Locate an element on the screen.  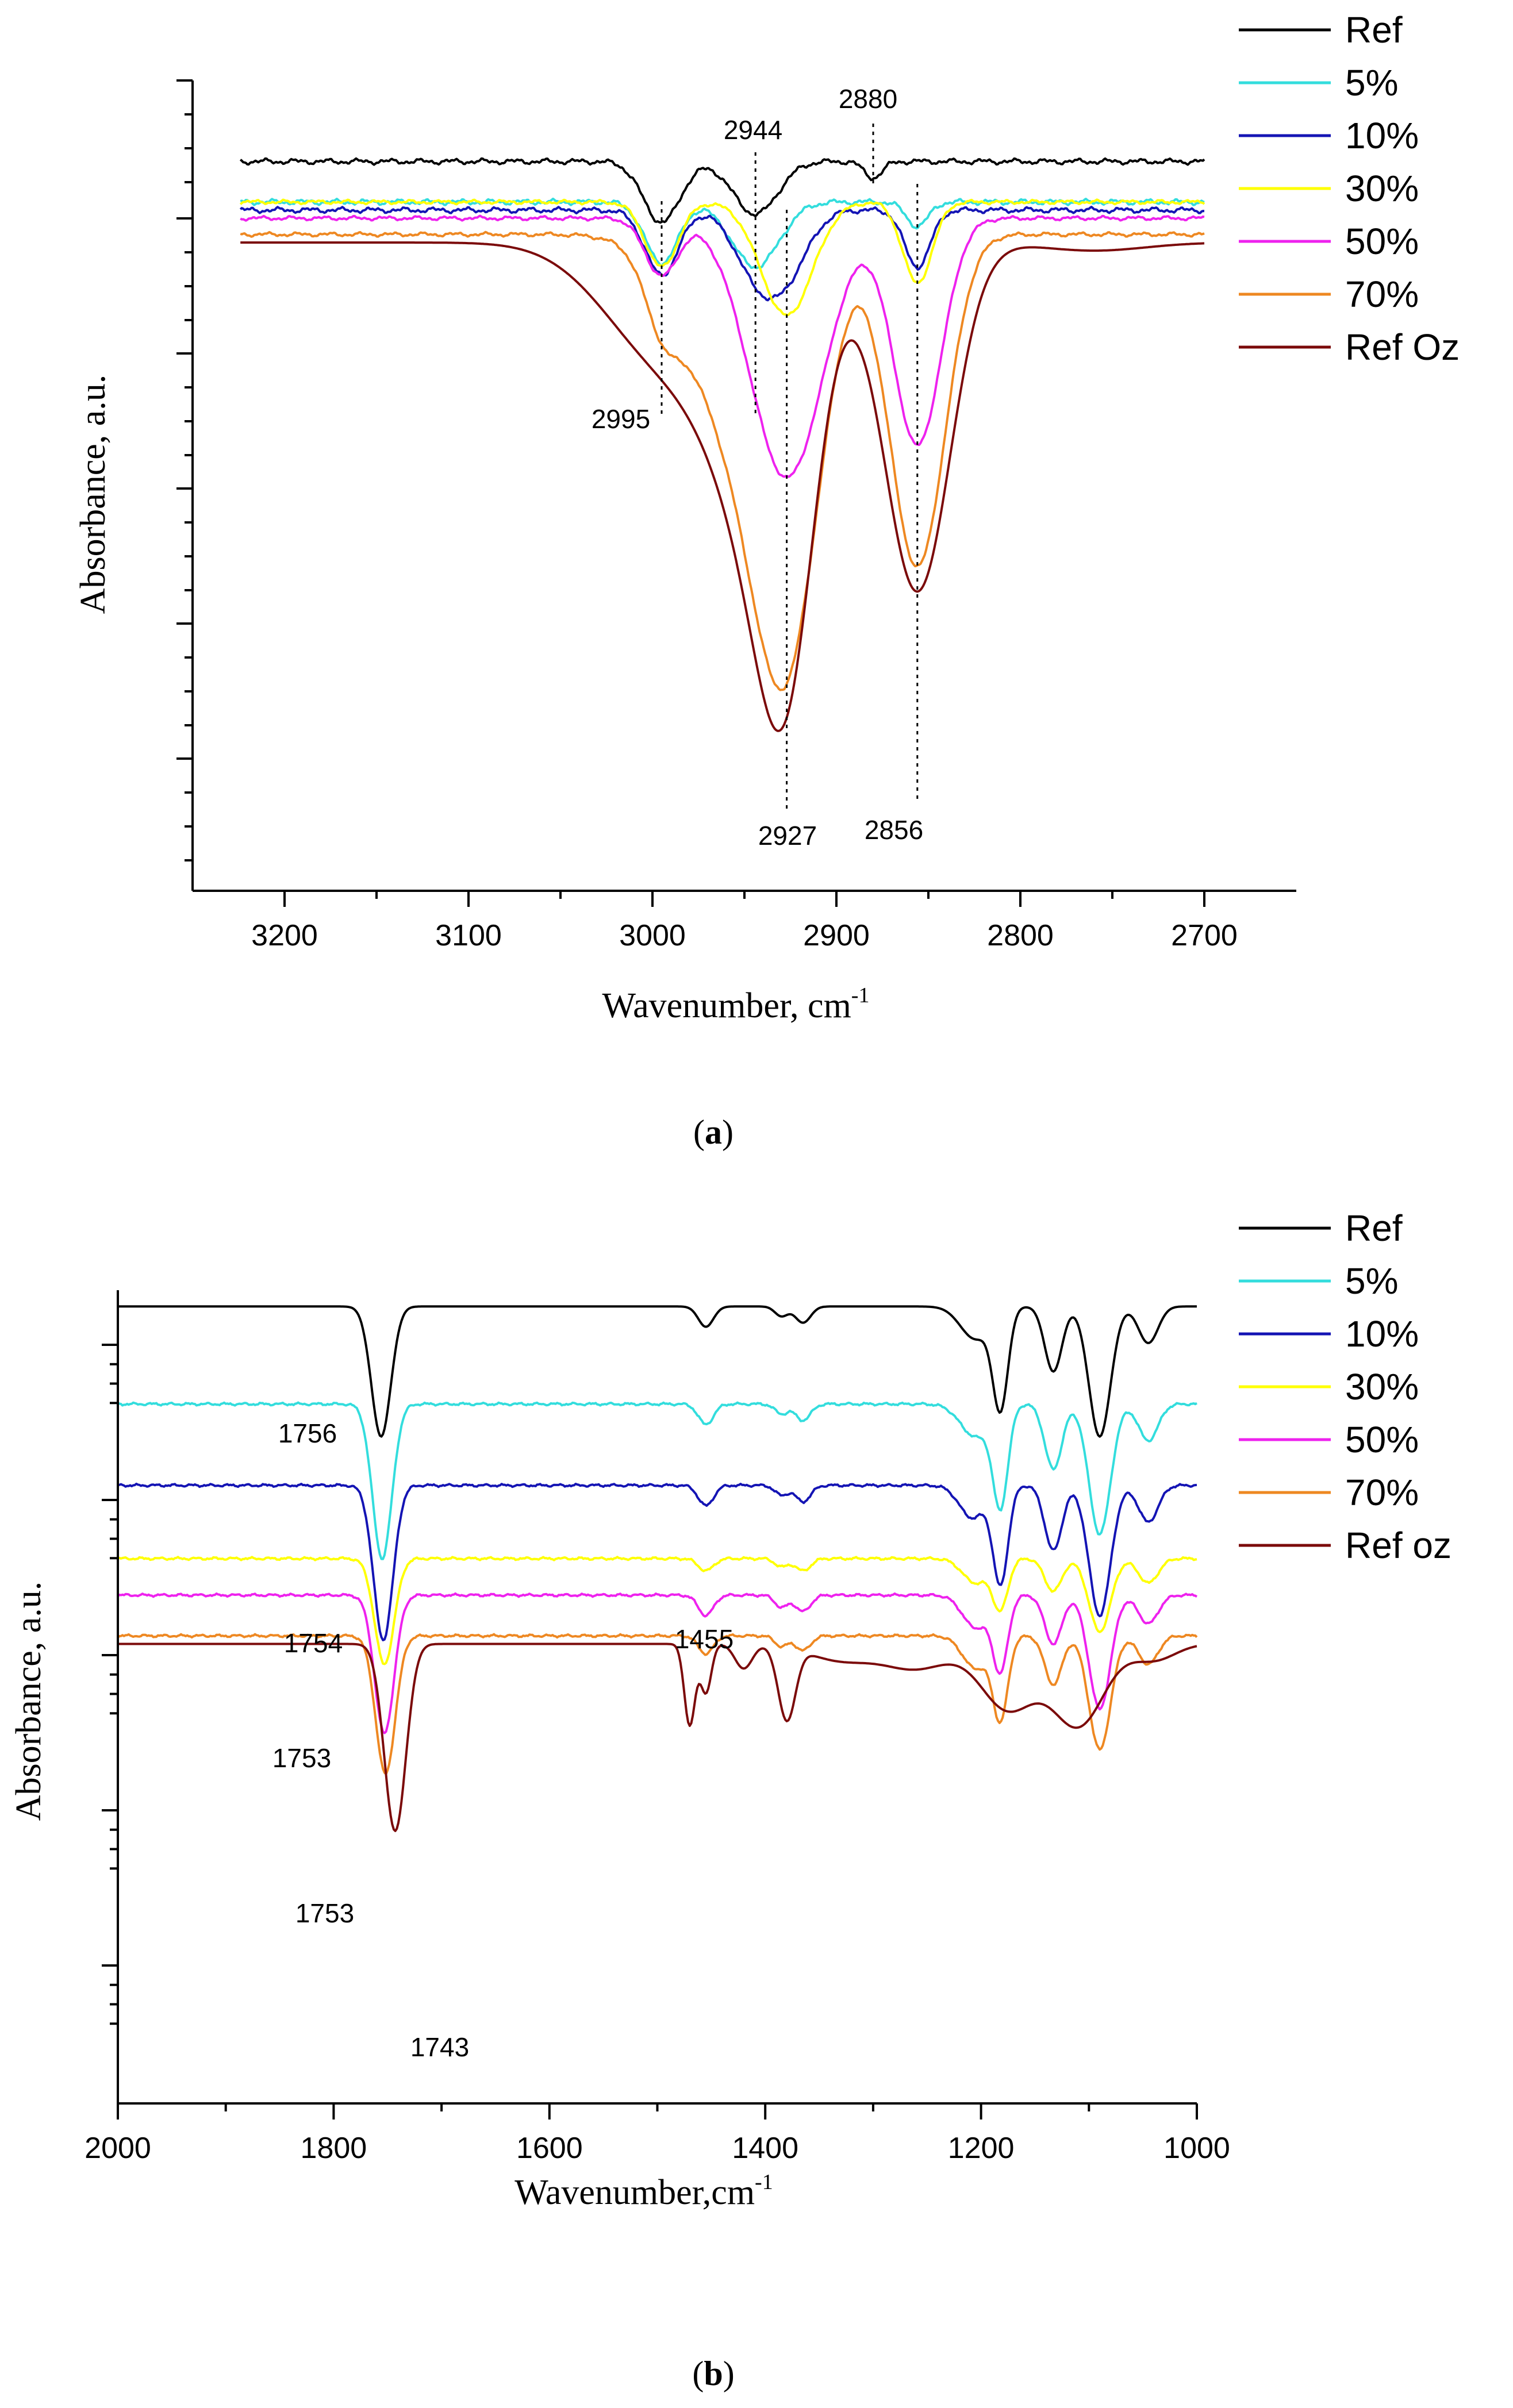
panel-b-series-30pct is located at coordinates (657, 1610).